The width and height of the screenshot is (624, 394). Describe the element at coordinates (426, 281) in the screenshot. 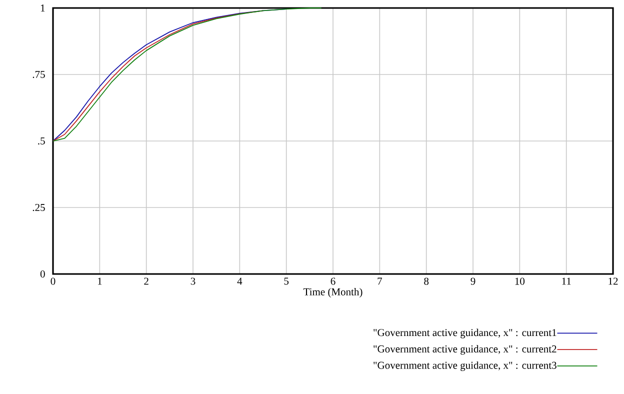

I see `x-tick-label: 8` at that location.